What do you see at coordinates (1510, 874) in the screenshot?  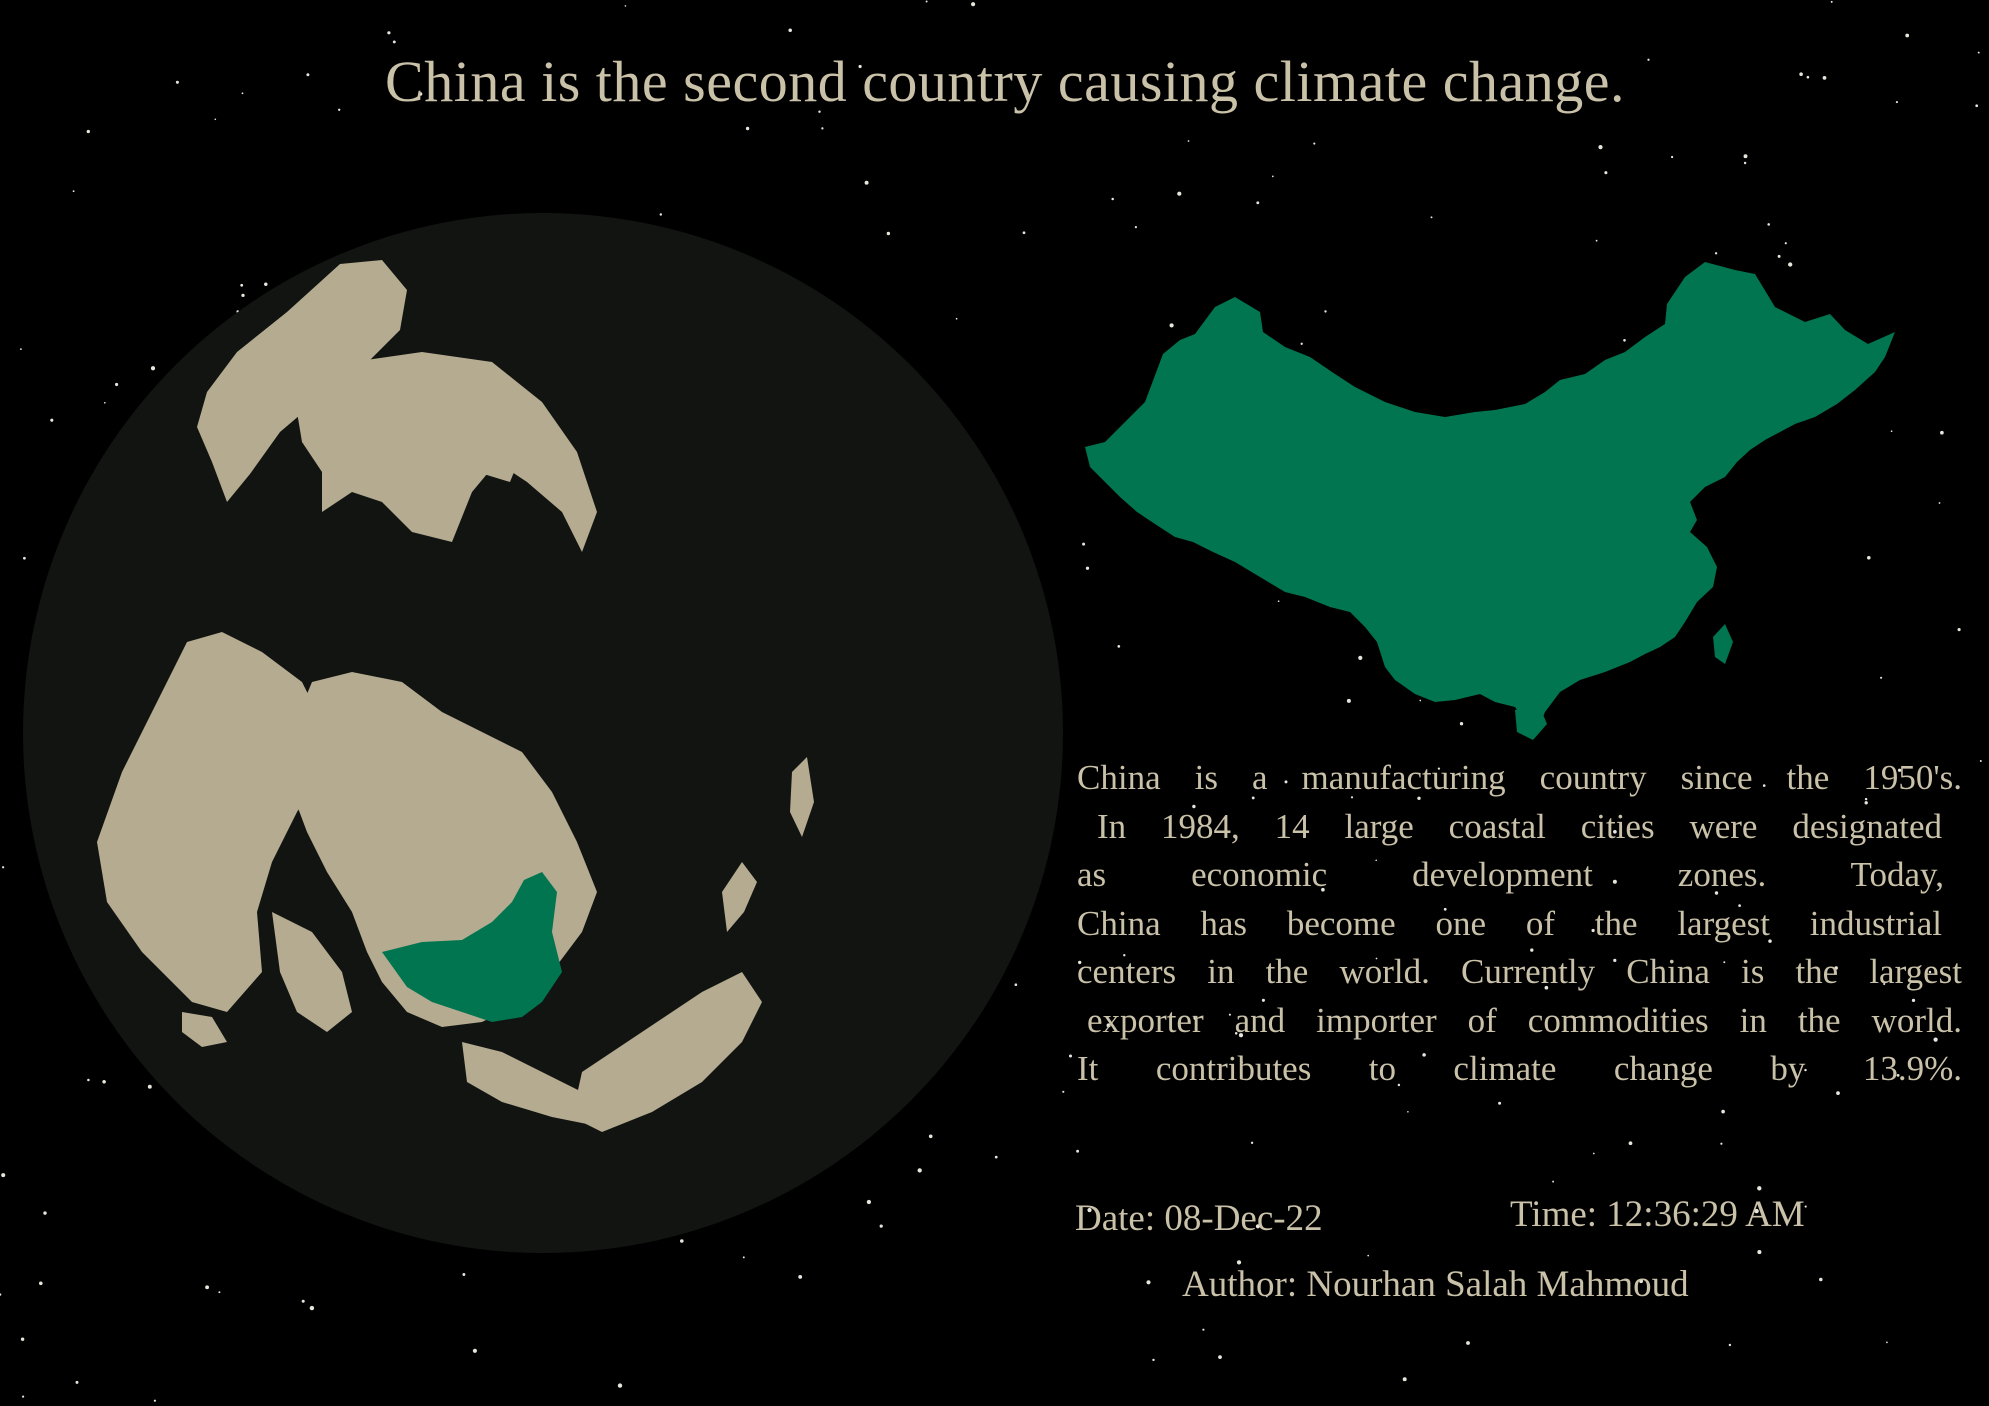 I see `description-line: as economic development zones. Today,` at bounding box center [1510, 874].